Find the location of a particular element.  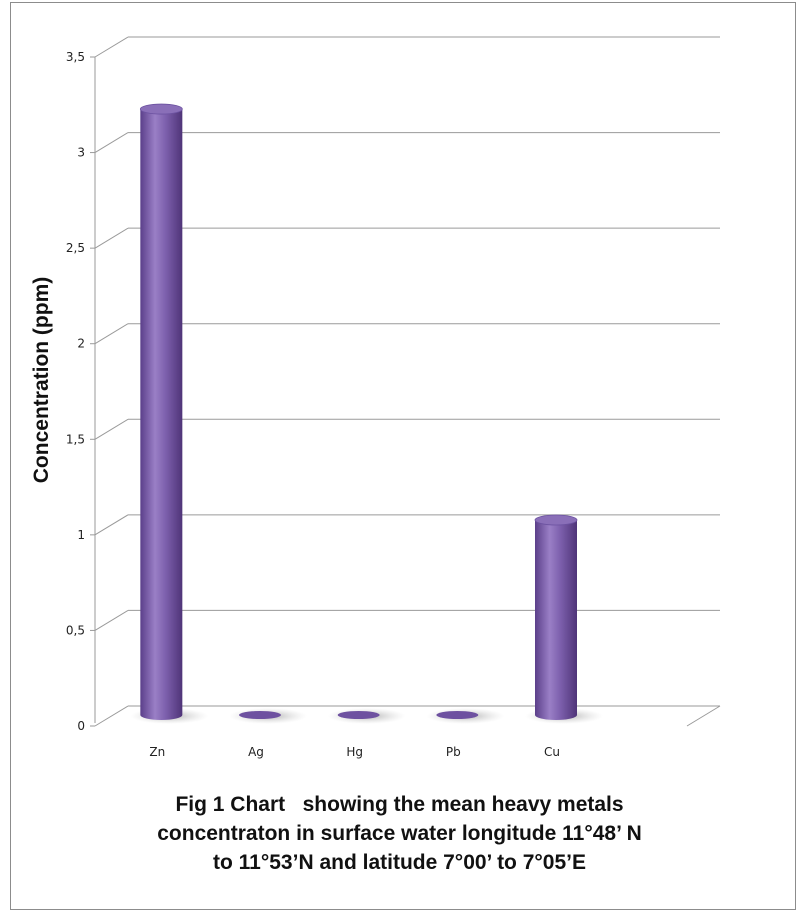

y-tick-label: 1,5 is located at coordinates (75, 439).